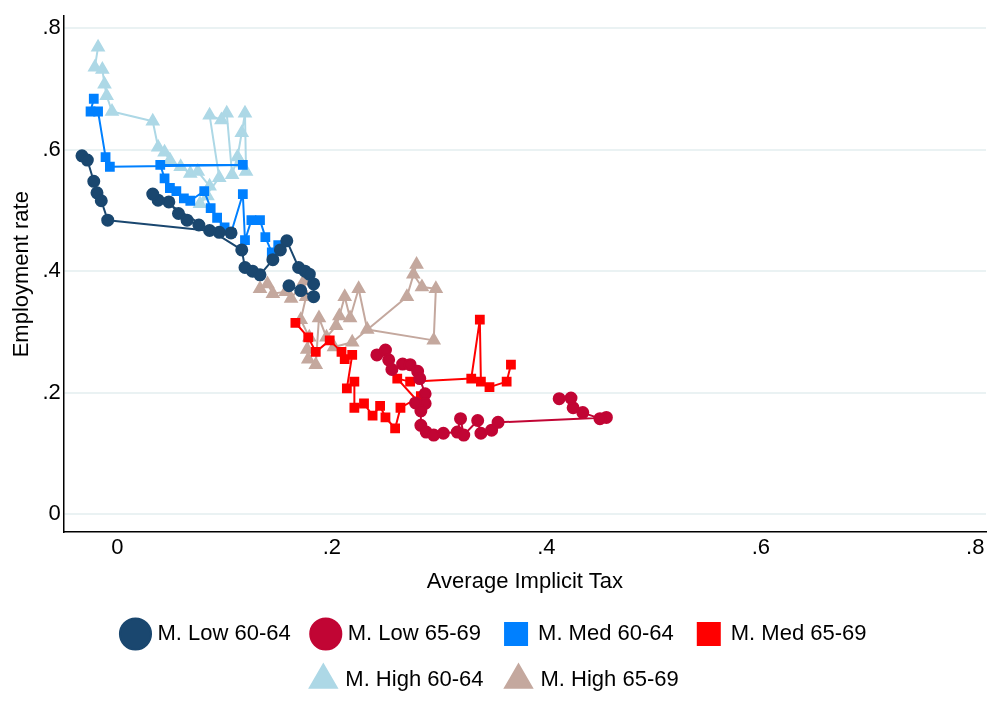 The height and width of the screenshot is (706, 1004). I want to click on legend-label: M. High 60-64, so click(414, 679).